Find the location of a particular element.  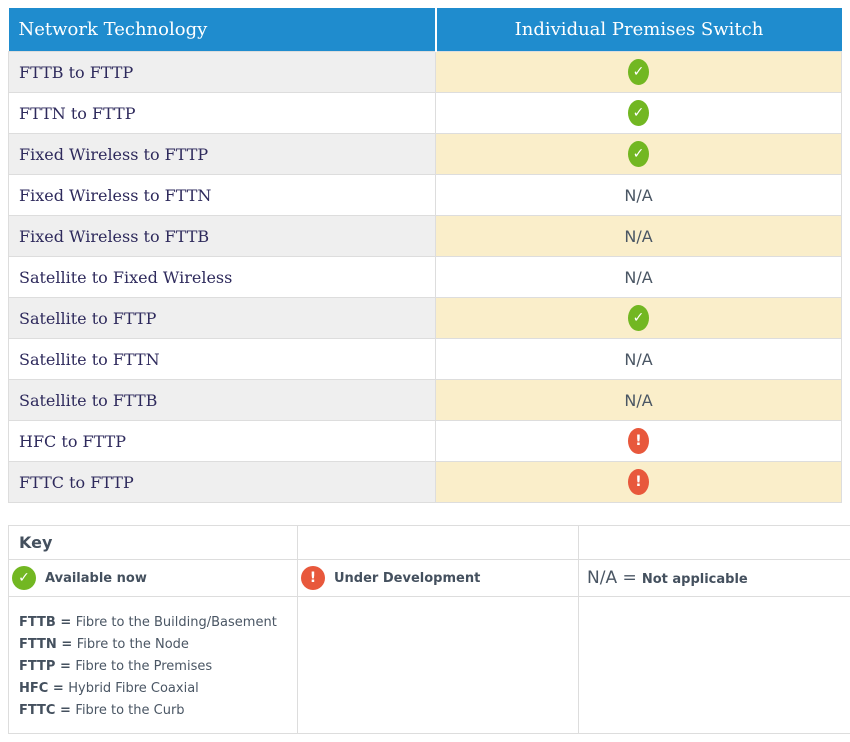

table-row: Satellite to Fixed Wireless N/A is located at coordinates (425, 277).